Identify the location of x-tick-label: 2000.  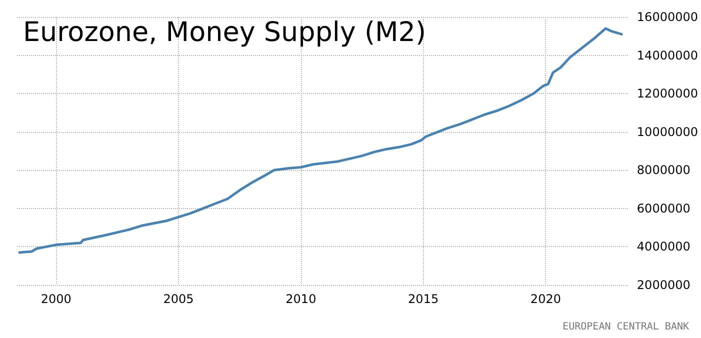
(56, 299).